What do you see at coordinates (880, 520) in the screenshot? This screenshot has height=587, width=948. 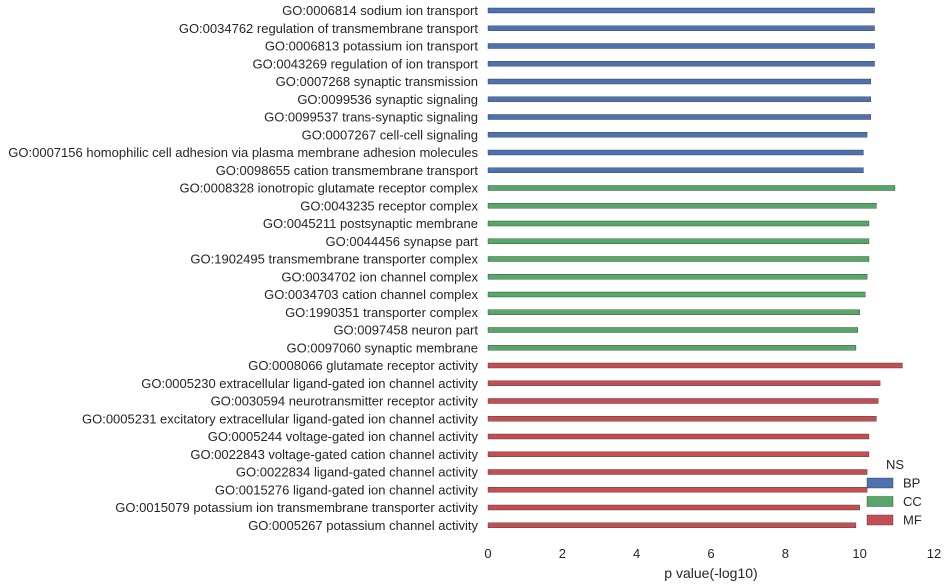 I see `legend-swatch-mf` at bounding box center [880, 520].